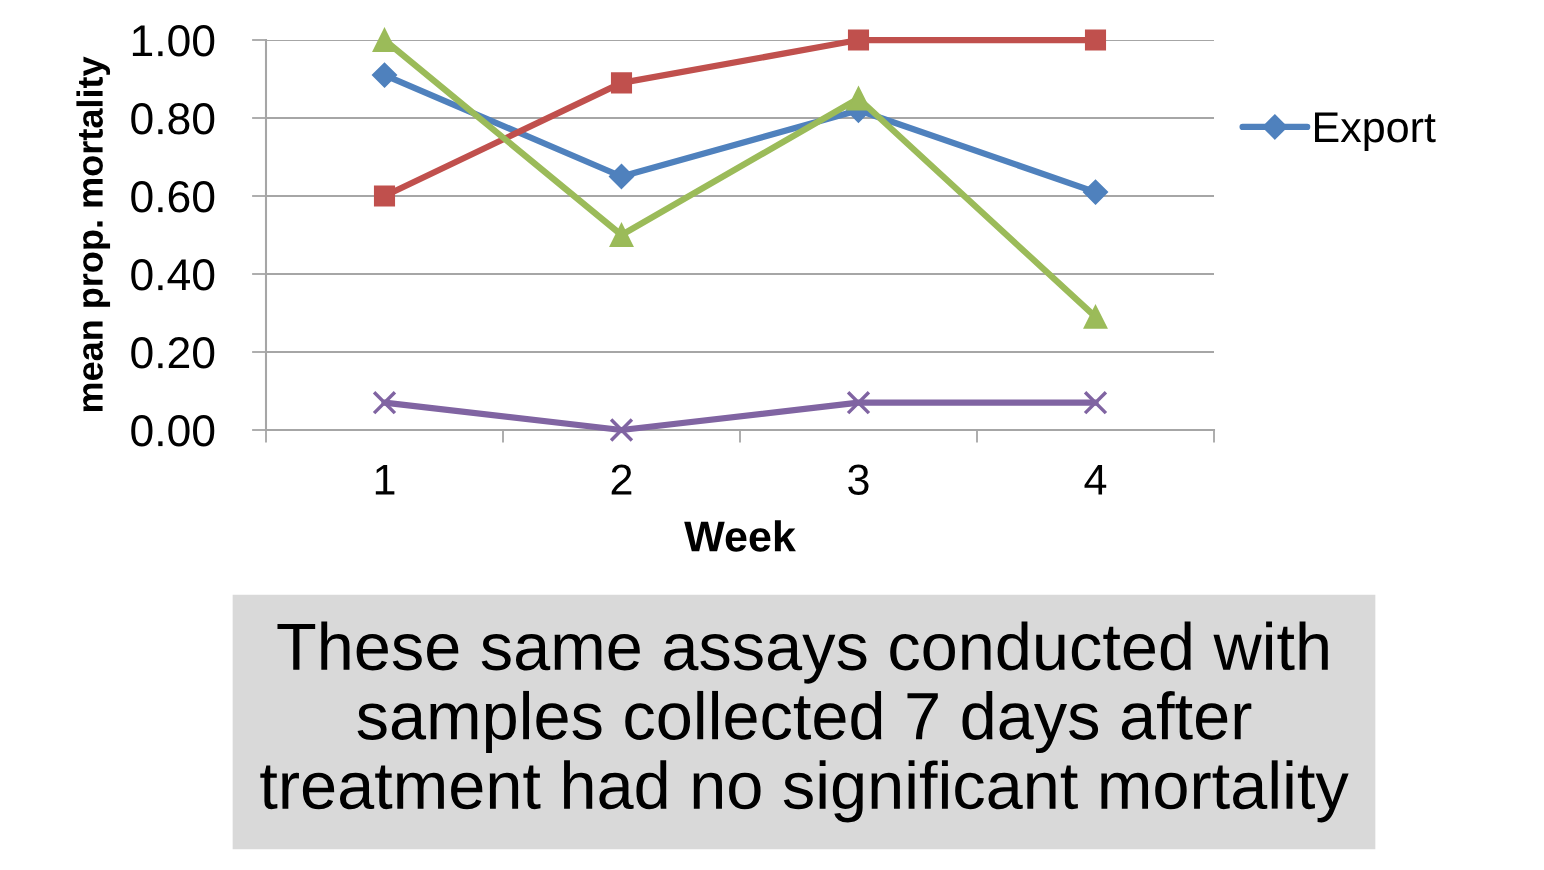 This screenshot has height=870, width=1544. Describe the element at coordinates (621, 479) in the screenshot. I see `x-tick-label: 2` at that location.